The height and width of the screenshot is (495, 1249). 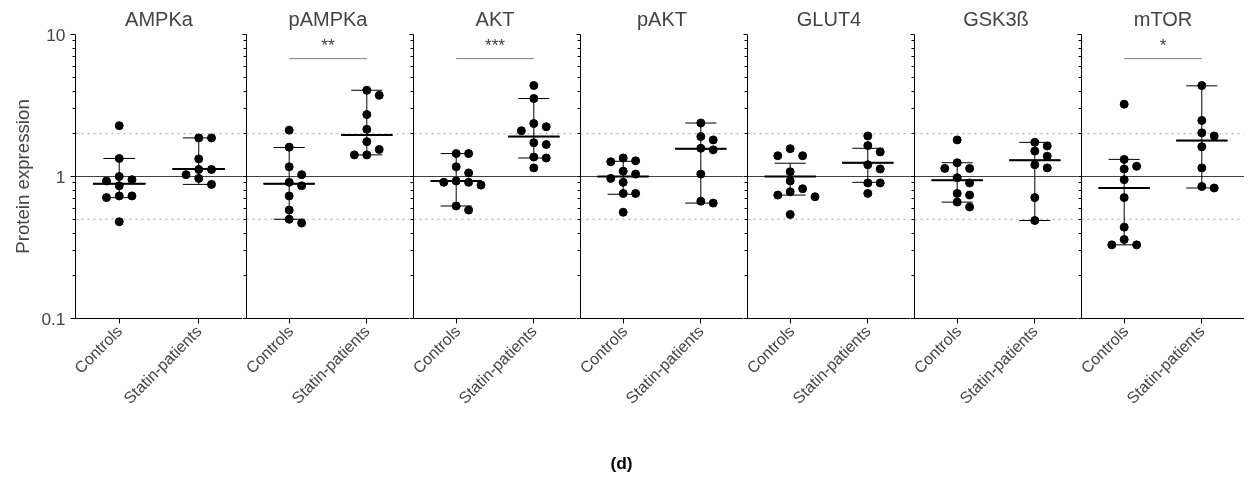 What do you see at coordinates (328, 18) in the screenshot?
I see `chart-title: pAMPKa` at bounding box center [328, 18].